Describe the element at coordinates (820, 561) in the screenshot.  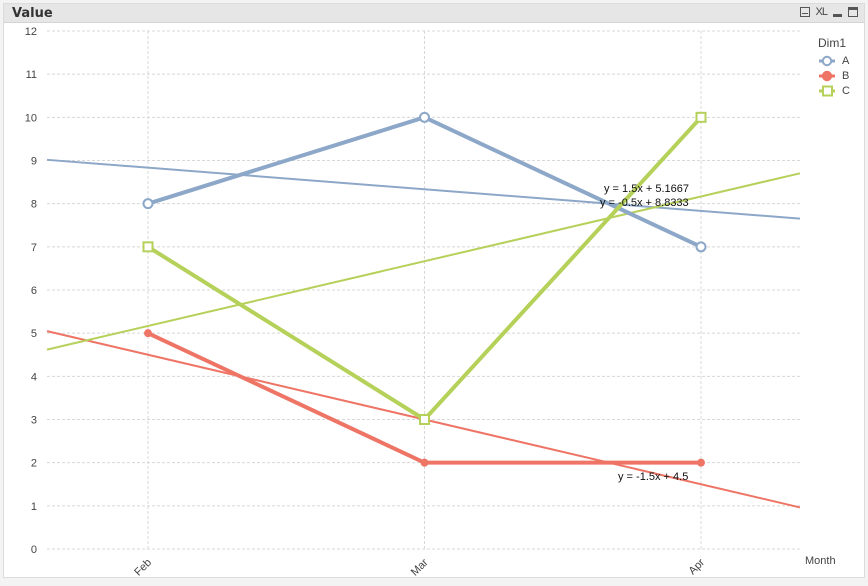
I see `x-axis-label: Month` at that location.